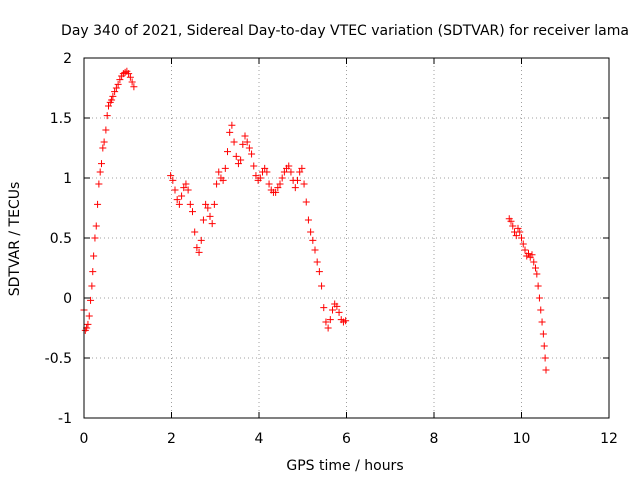 The height and width of the screenshot is (480, 640). Describe the element at coordinates (609, 439) in the screenshot. I see `x-tick-label: 12` at that location.